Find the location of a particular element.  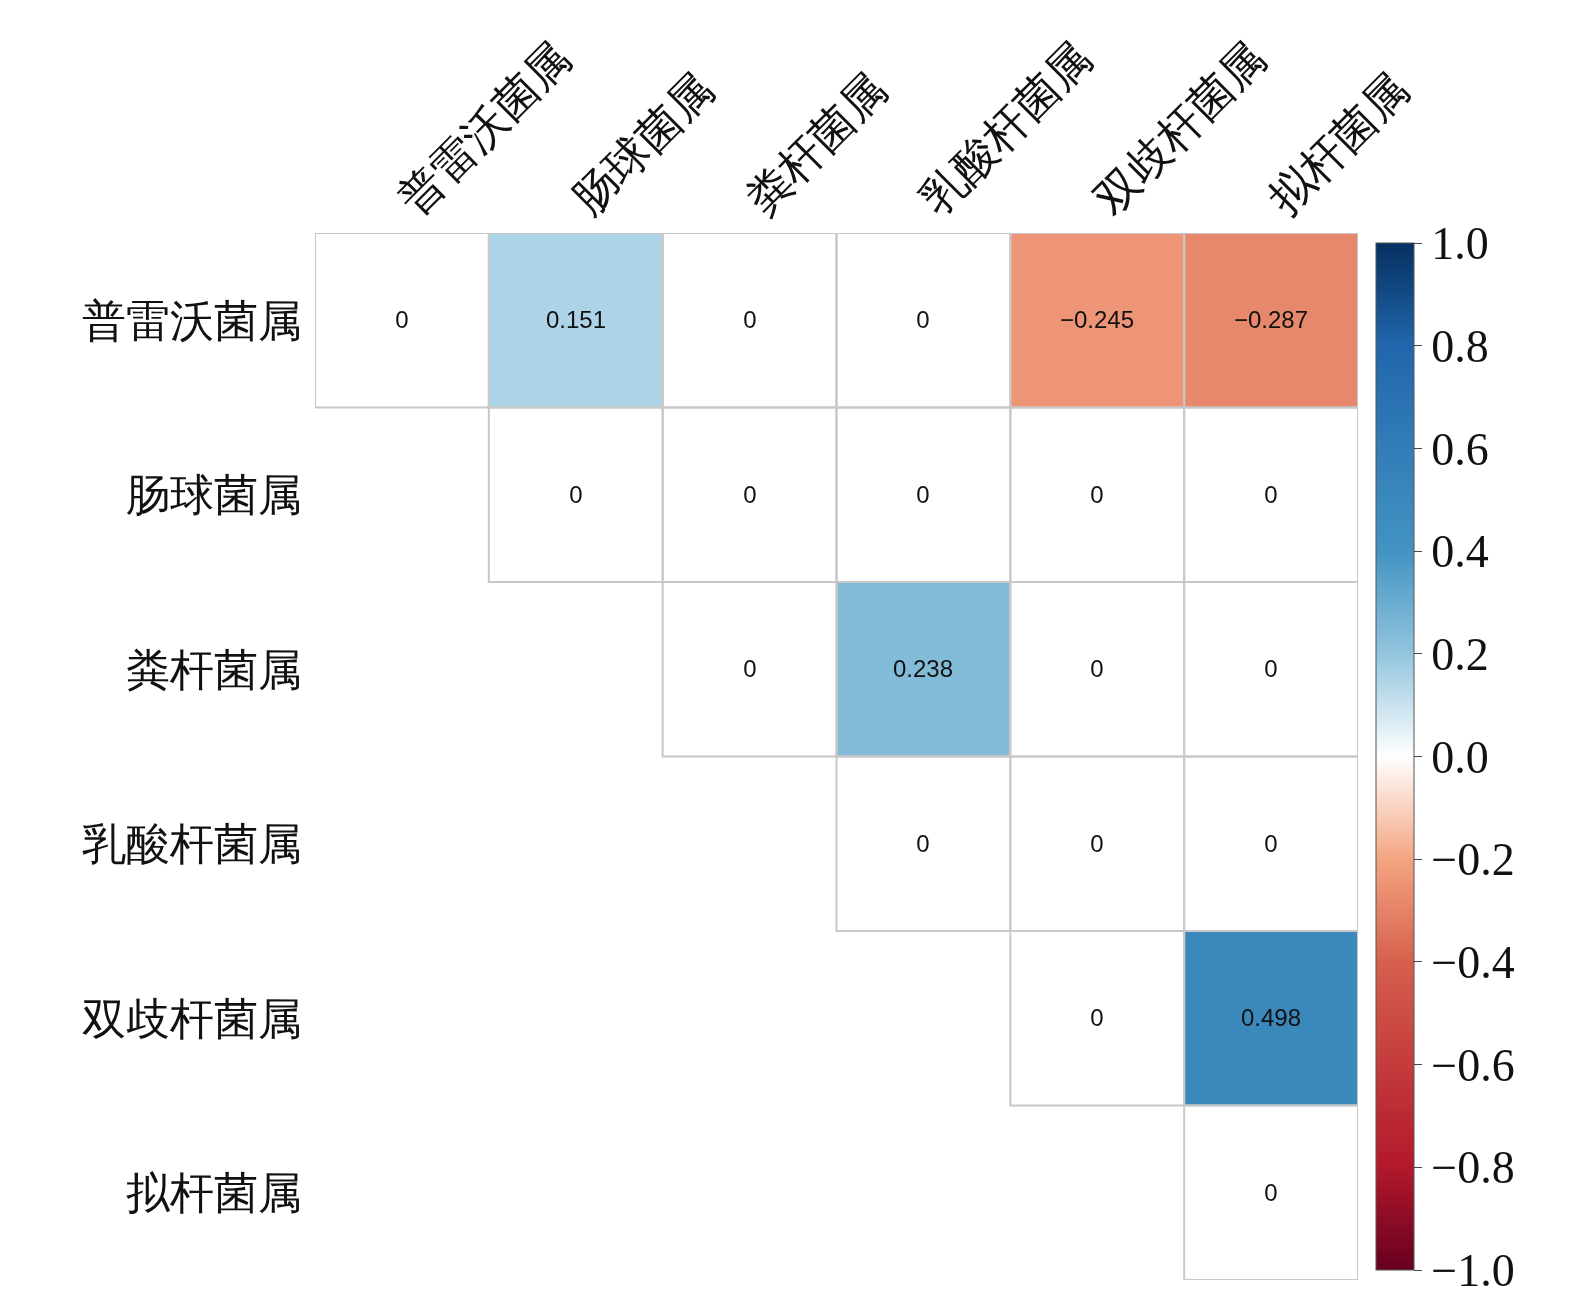

color-bar-label: −1.0 is located at coordinates (1473, 1271).